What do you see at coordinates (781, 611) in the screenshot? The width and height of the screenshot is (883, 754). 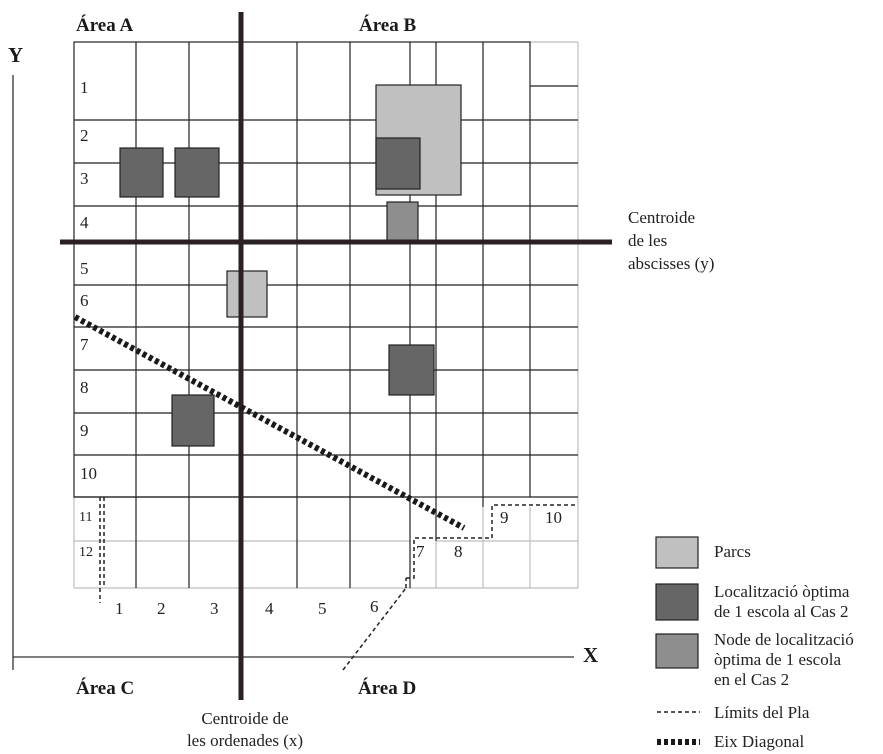 I see `legend-school-label: de 1 escola al Cas 2` at bounding box center [781, 611].